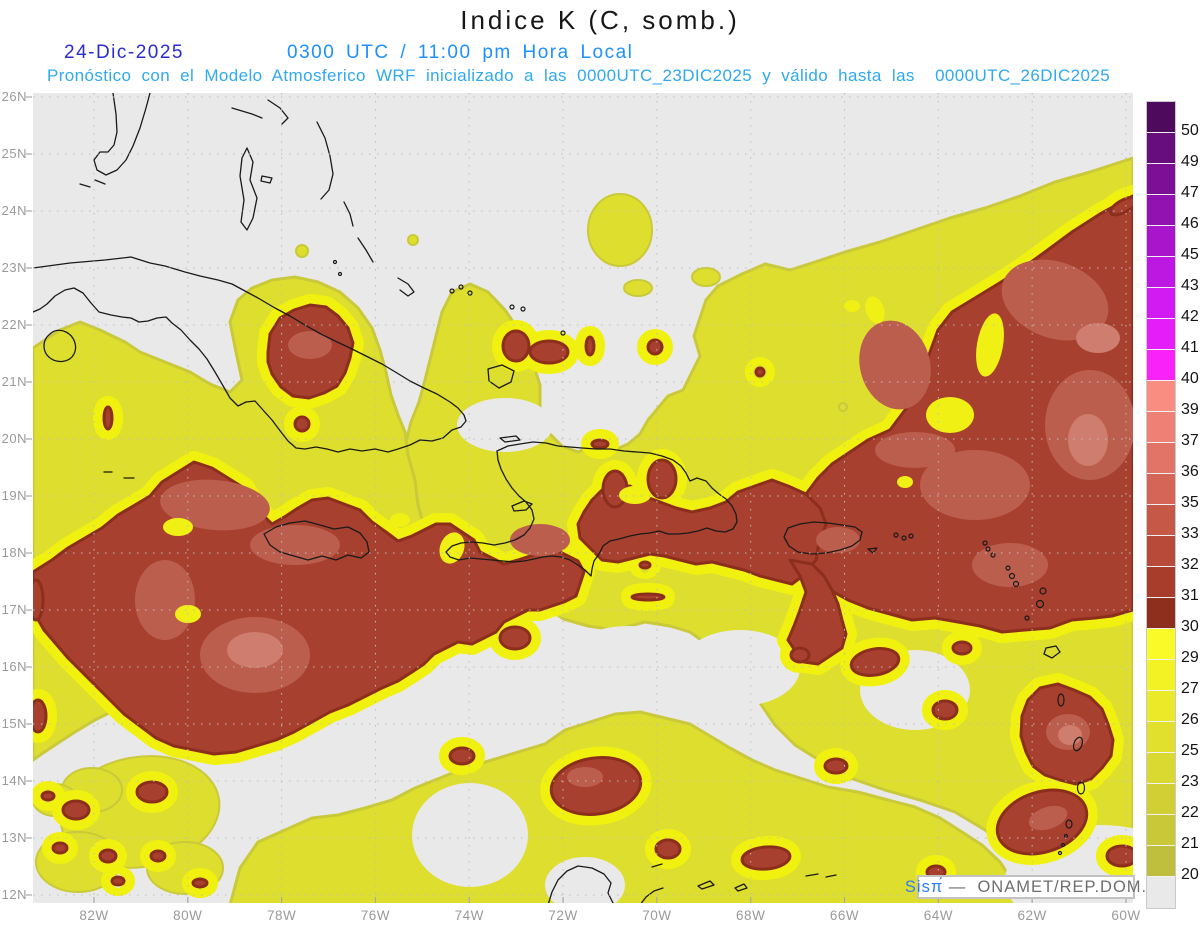 The image size is (1200, 927). Describe the element at coordinates (1190, 471) in the screenshot. I see `colorbar-level-label: 36.5` at that location.